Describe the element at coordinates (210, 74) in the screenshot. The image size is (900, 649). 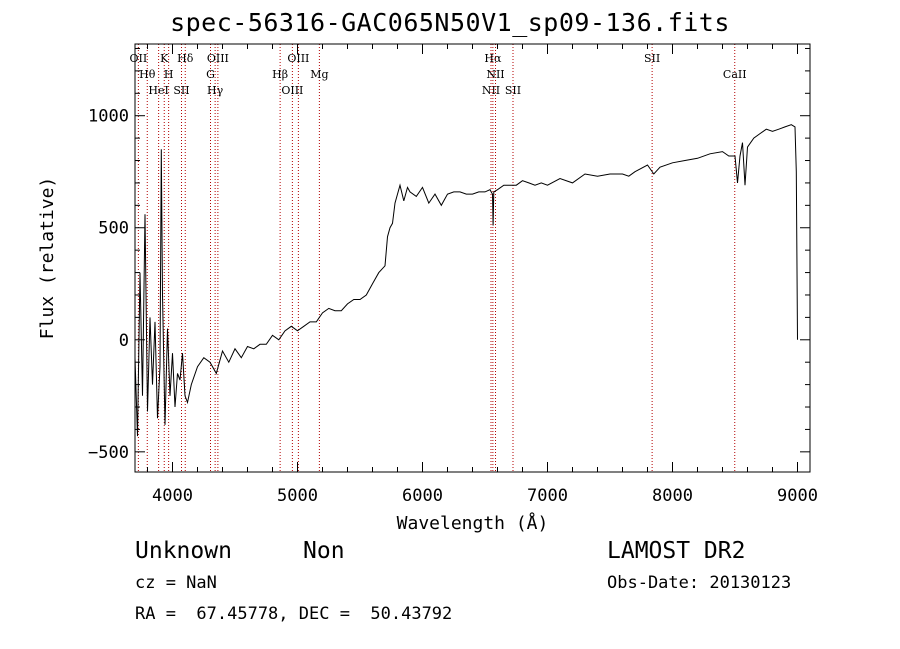
I see `line-label: G` at that location.